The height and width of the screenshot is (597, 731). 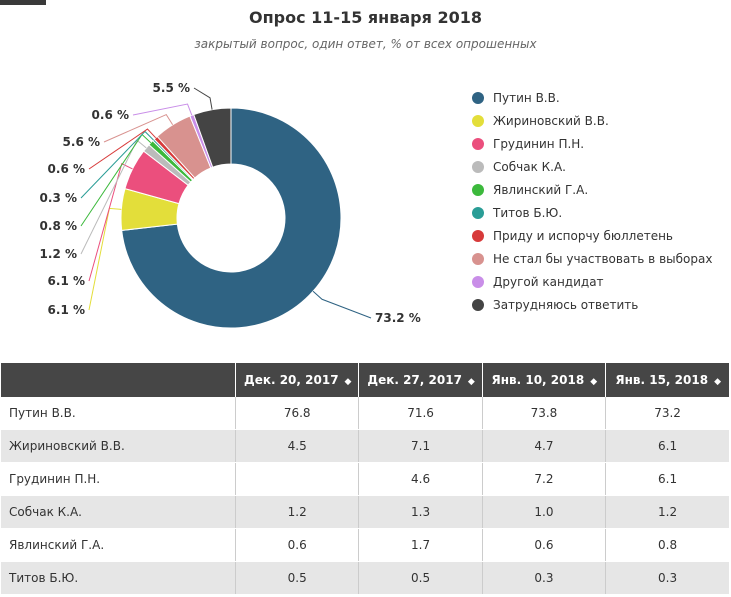 I want to click on value-cell: 73.8, so click(x=544, y=413).